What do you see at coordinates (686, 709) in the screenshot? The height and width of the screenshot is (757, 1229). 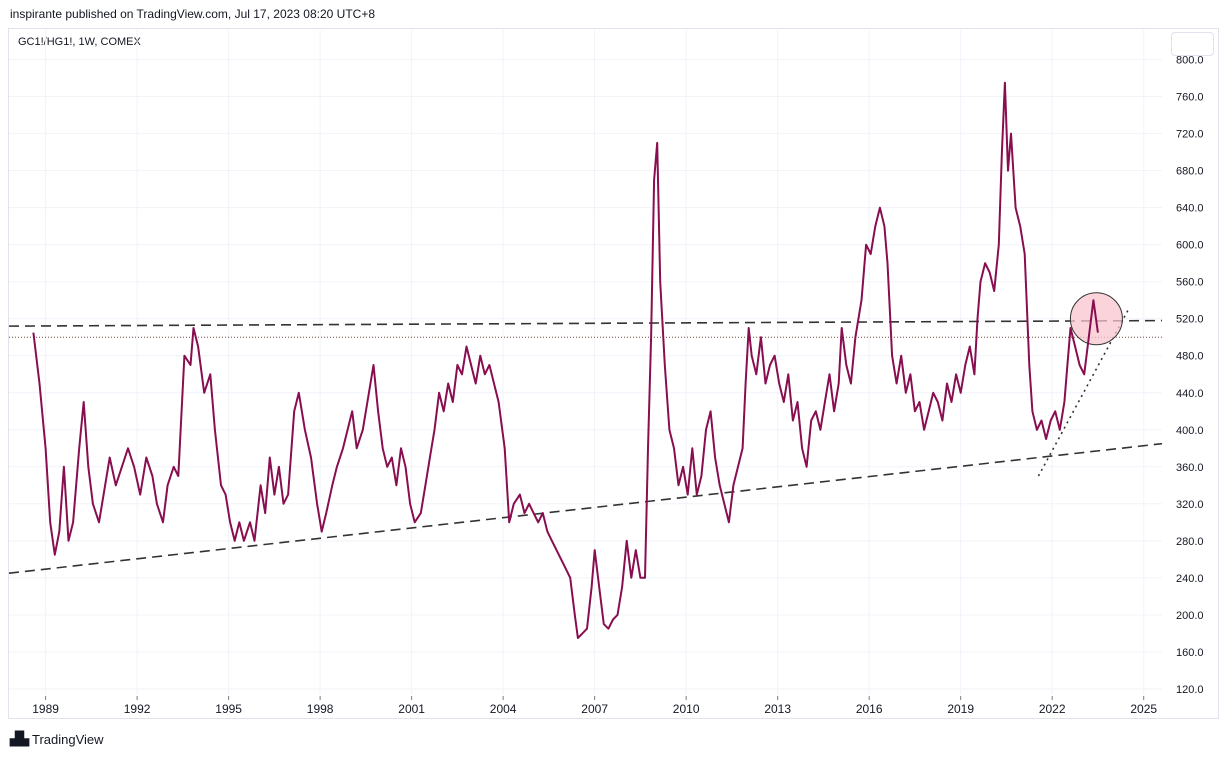 I see `x-tick-label: 2010` at bounding box center [686, 709].